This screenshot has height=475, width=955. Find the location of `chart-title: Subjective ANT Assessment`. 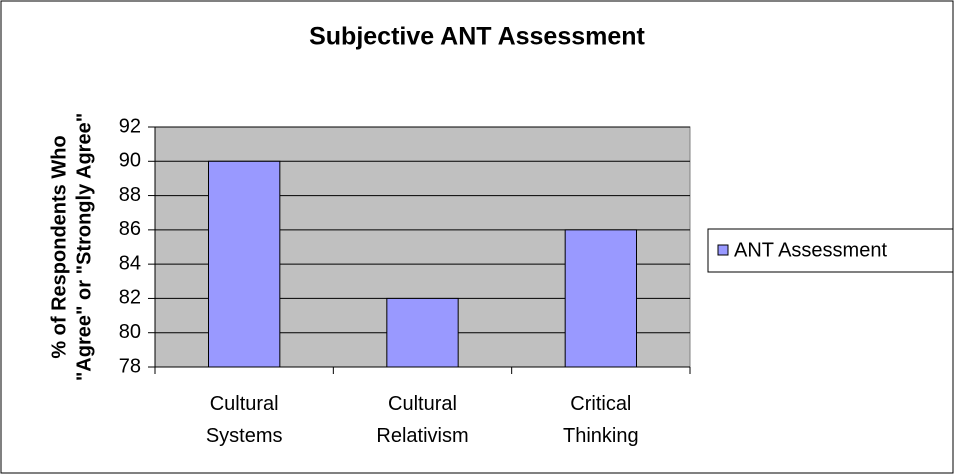

chart-title: Subjective ANT Assessment is located at coordinates (477, 37).